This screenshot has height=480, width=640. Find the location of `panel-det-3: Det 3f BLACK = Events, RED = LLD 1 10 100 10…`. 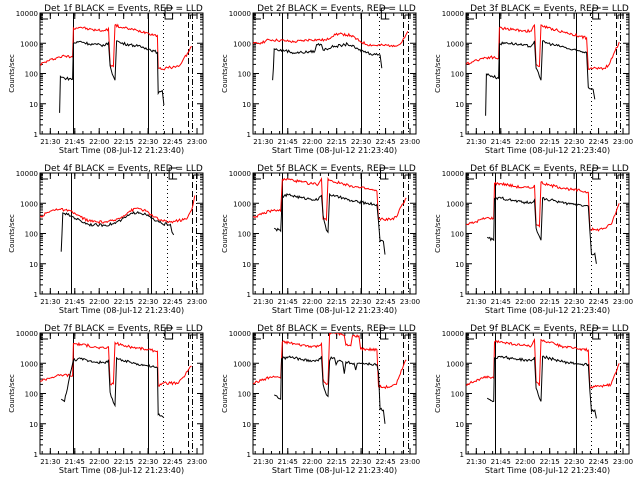

panel-det-3: Det 3f BLACK = Events, RED = LLD 1 10 100 10… is located at coordinates (533, 79).